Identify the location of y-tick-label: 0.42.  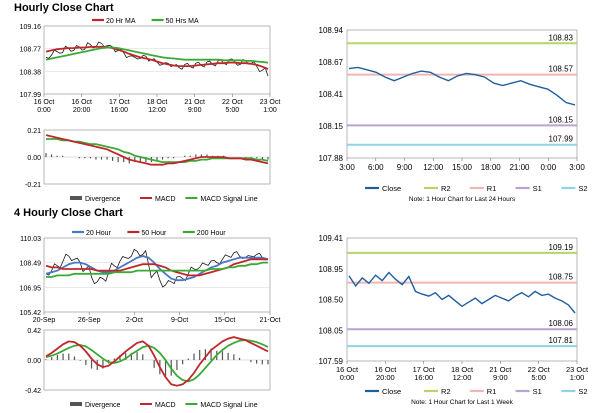
(34, 331).